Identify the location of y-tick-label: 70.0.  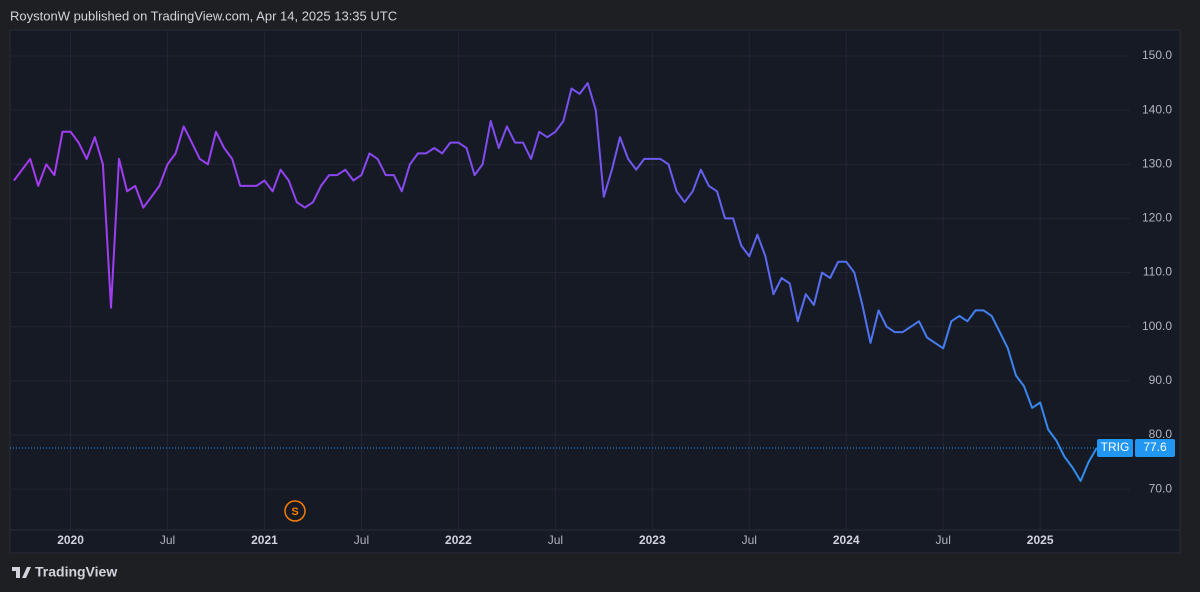
(1161, 488).